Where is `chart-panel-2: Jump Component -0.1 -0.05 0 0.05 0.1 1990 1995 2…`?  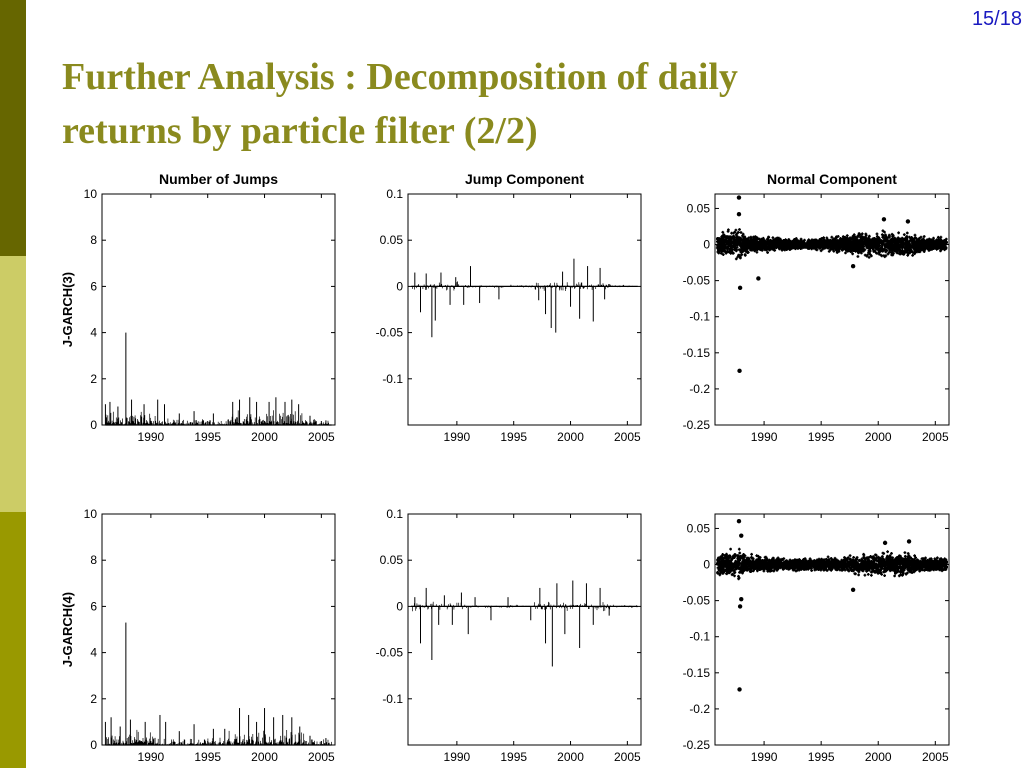 chart-panel-2: Jump Component -0.1 -0.05 0 0.05 0.1 1990 1995 2… is located at coordinates (509, 307).